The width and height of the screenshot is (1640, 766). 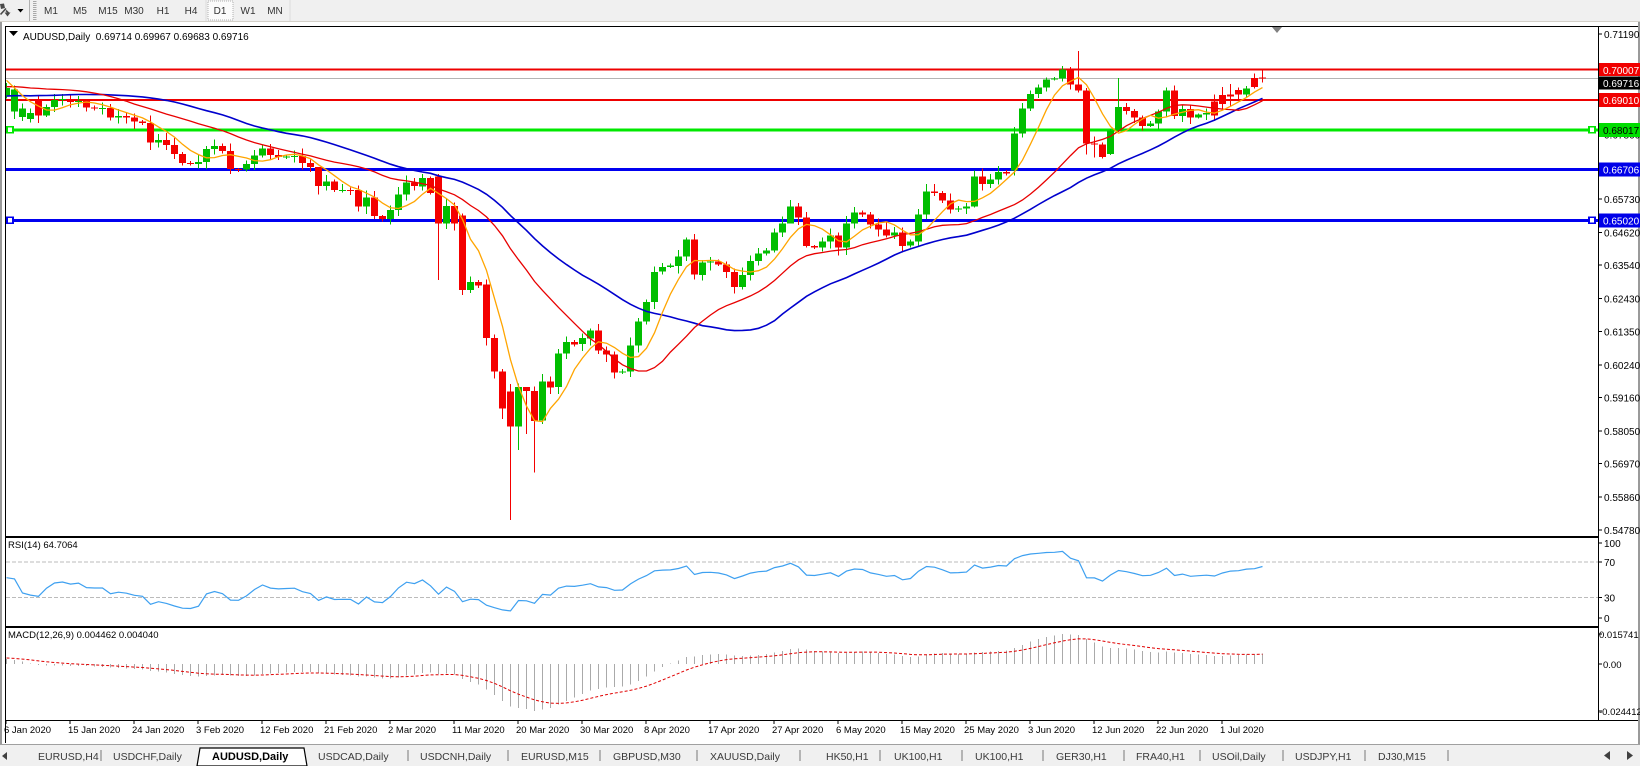 I want to click on svg-text: H4, so click(x=191, y=11).